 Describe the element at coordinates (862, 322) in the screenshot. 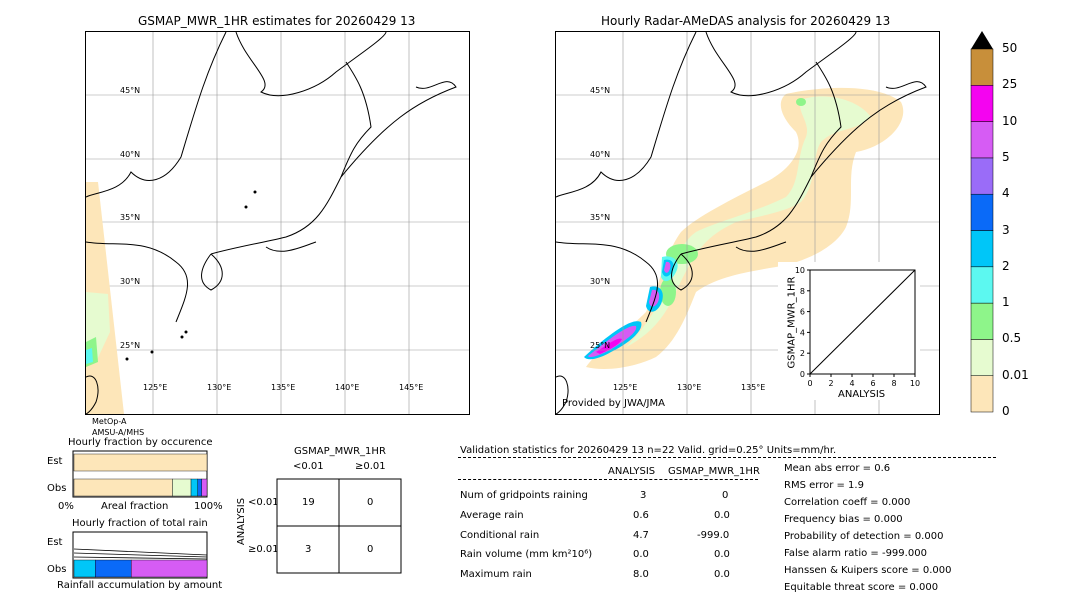

I see `identity-line` at that location.